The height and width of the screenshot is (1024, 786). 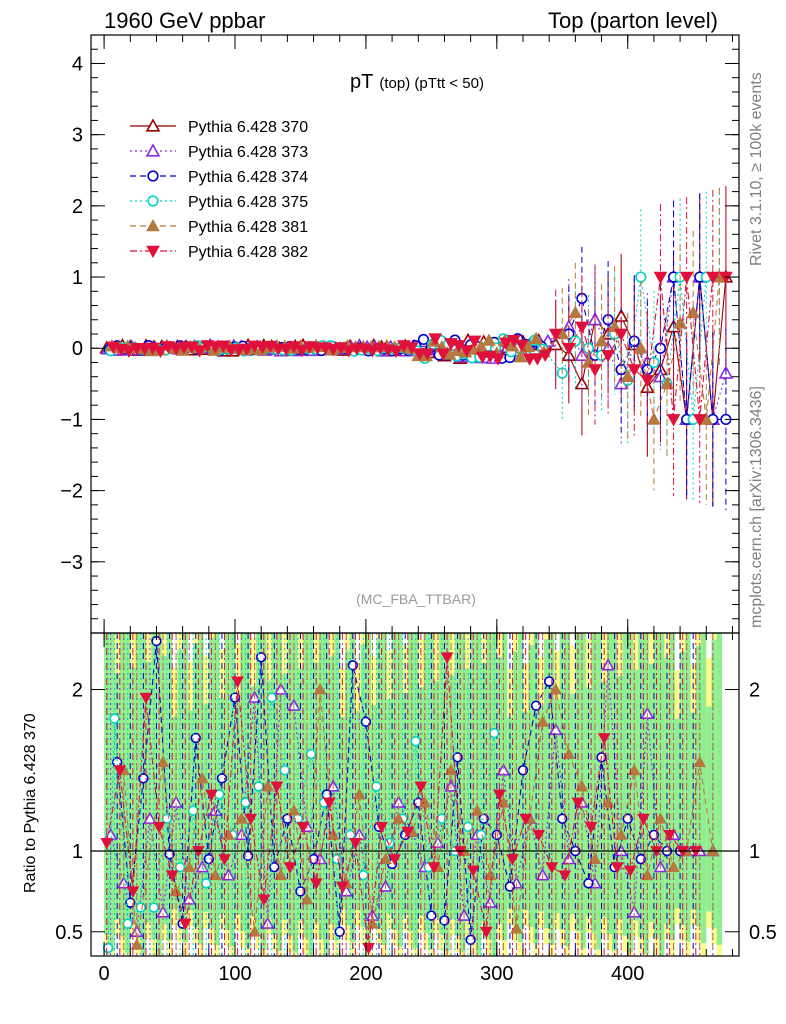 I want to click on ratio-ytick-label: 0.5, so click(x=69, y=933).